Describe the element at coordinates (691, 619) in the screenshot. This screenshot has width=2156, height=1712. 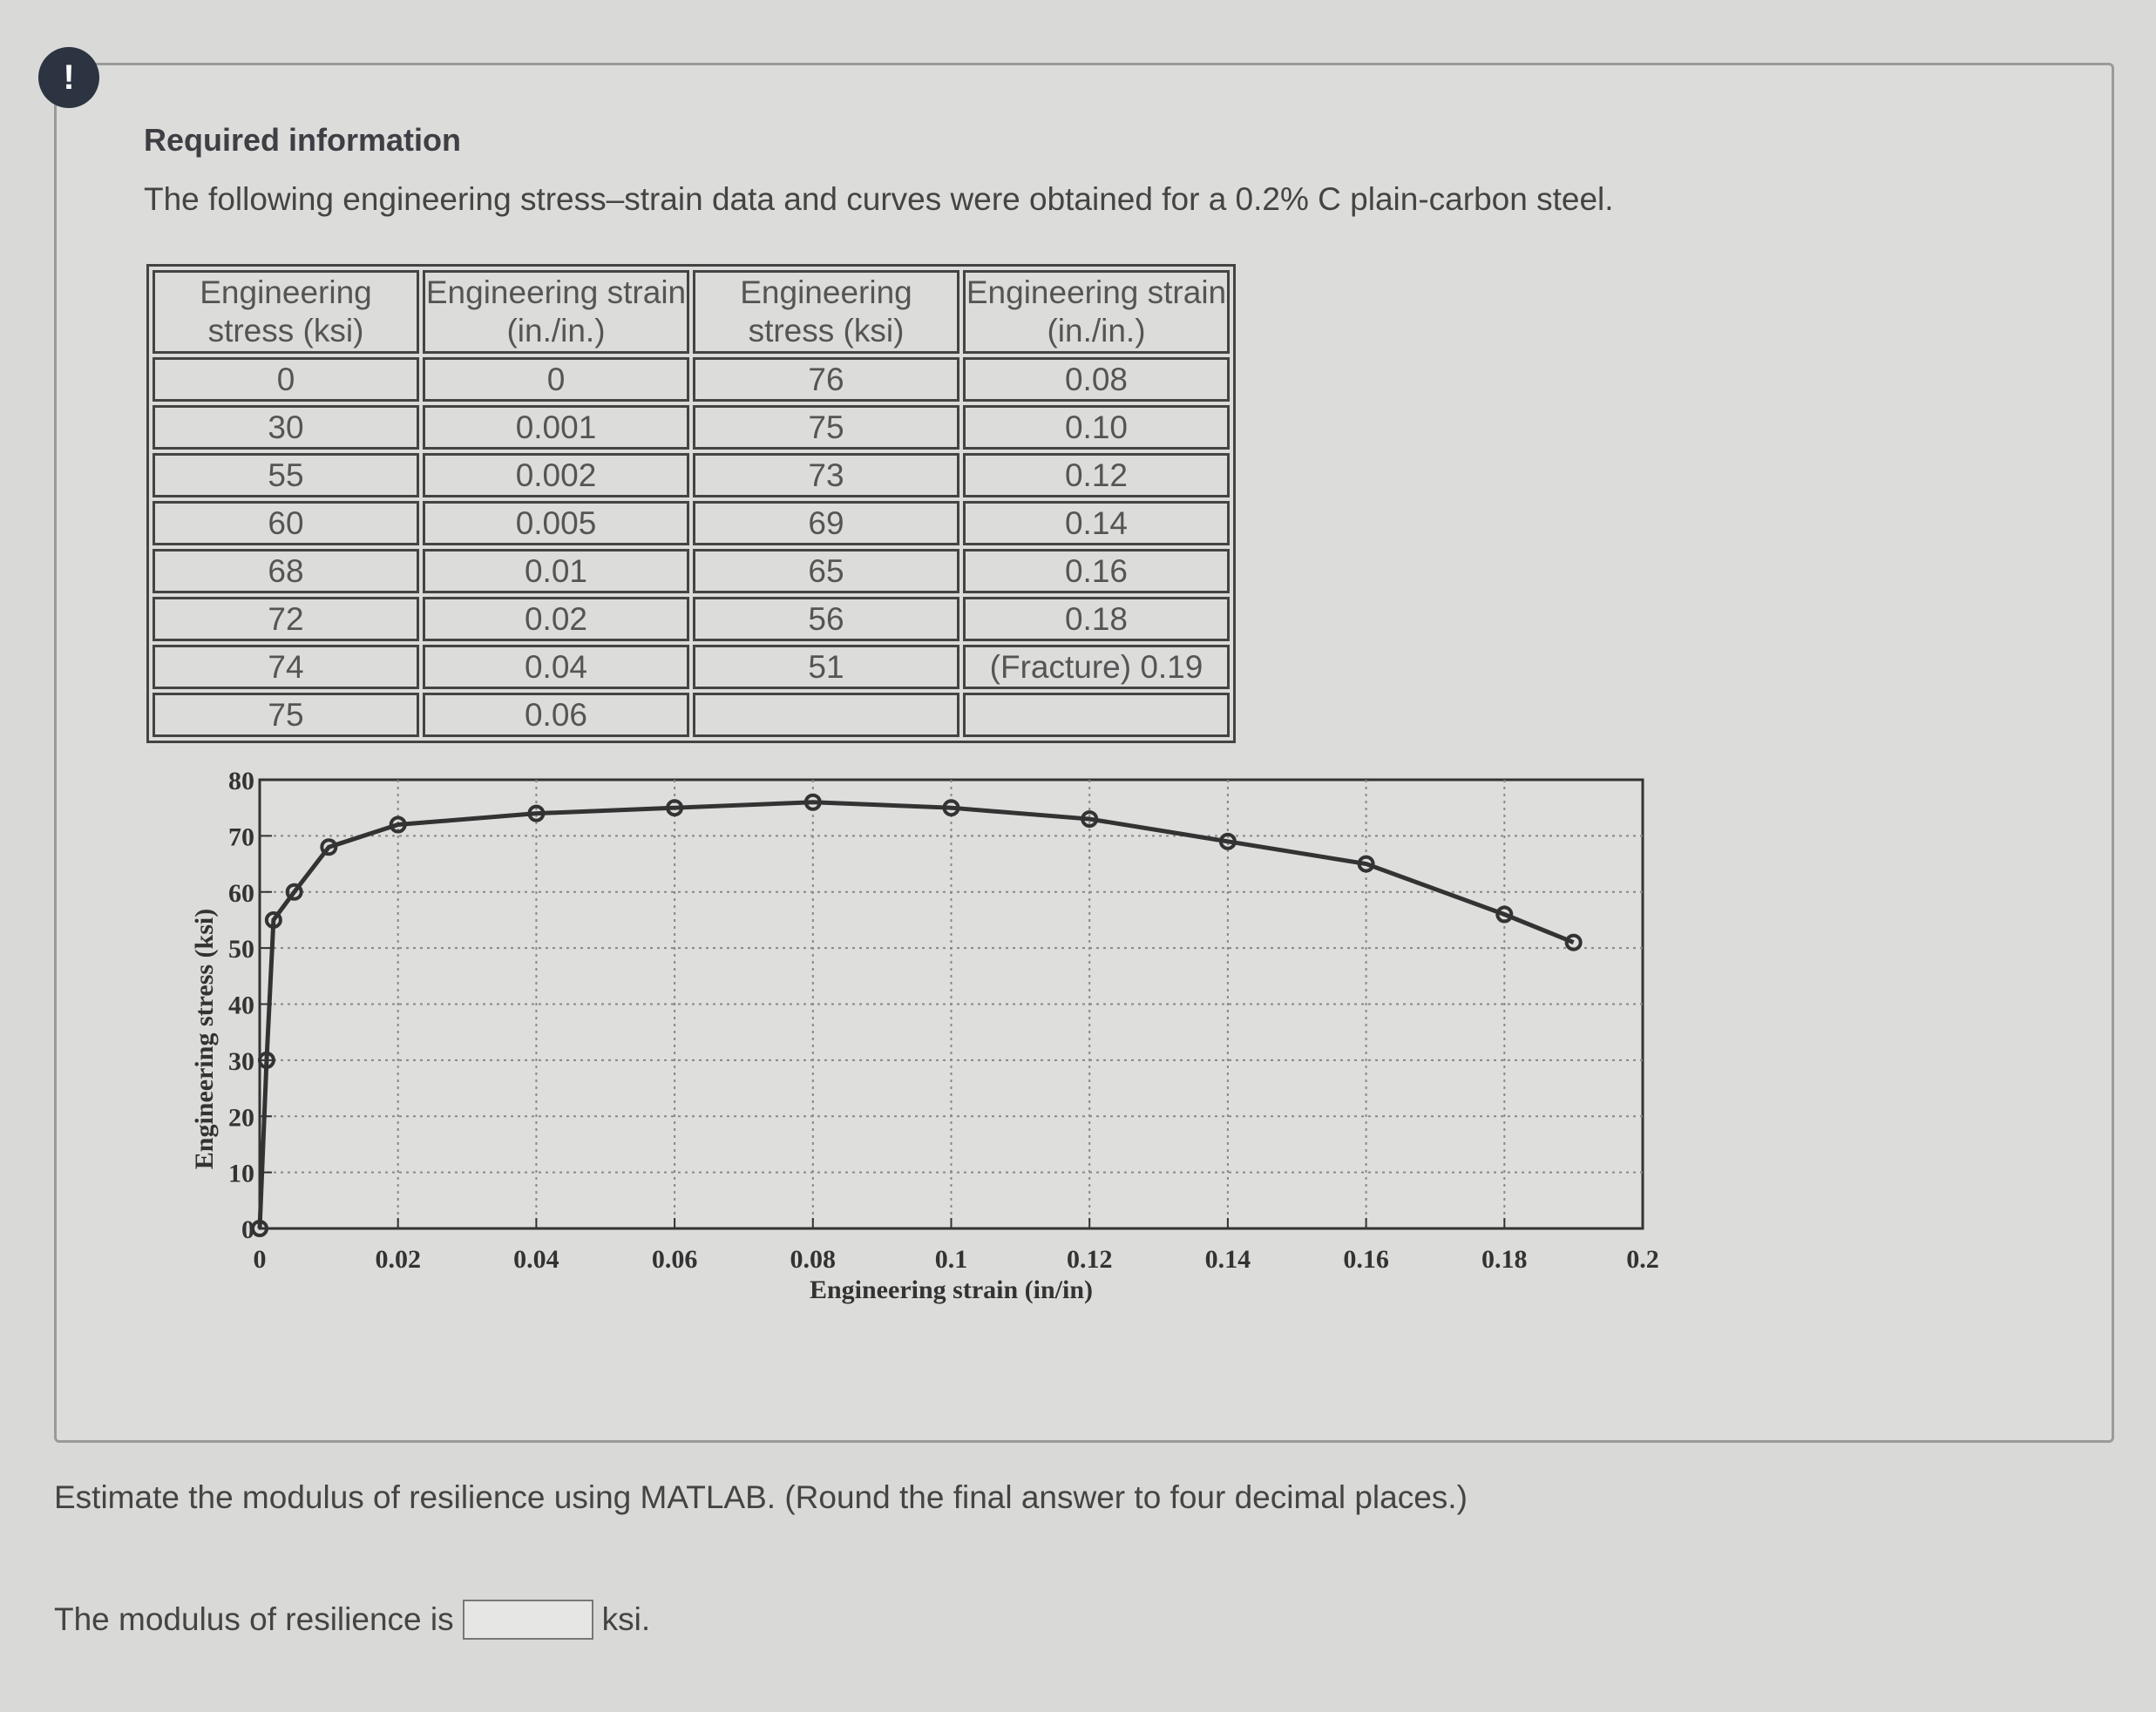
I see `table-row: 72 0.02 56 0.18` at that location.